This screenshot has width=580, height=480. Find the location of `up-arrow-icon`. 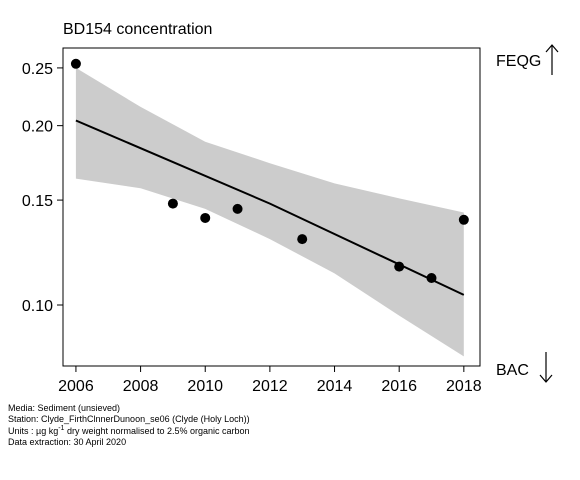

up-arrow-icon is located at coordinates (552, 59).